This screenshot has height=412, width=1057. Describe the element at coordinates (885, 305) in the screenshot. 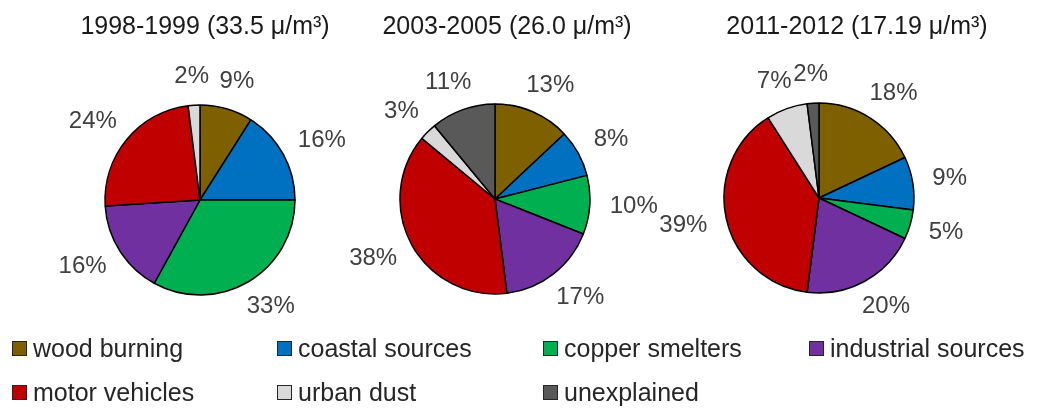

I see `data-label: 20%` at that location.